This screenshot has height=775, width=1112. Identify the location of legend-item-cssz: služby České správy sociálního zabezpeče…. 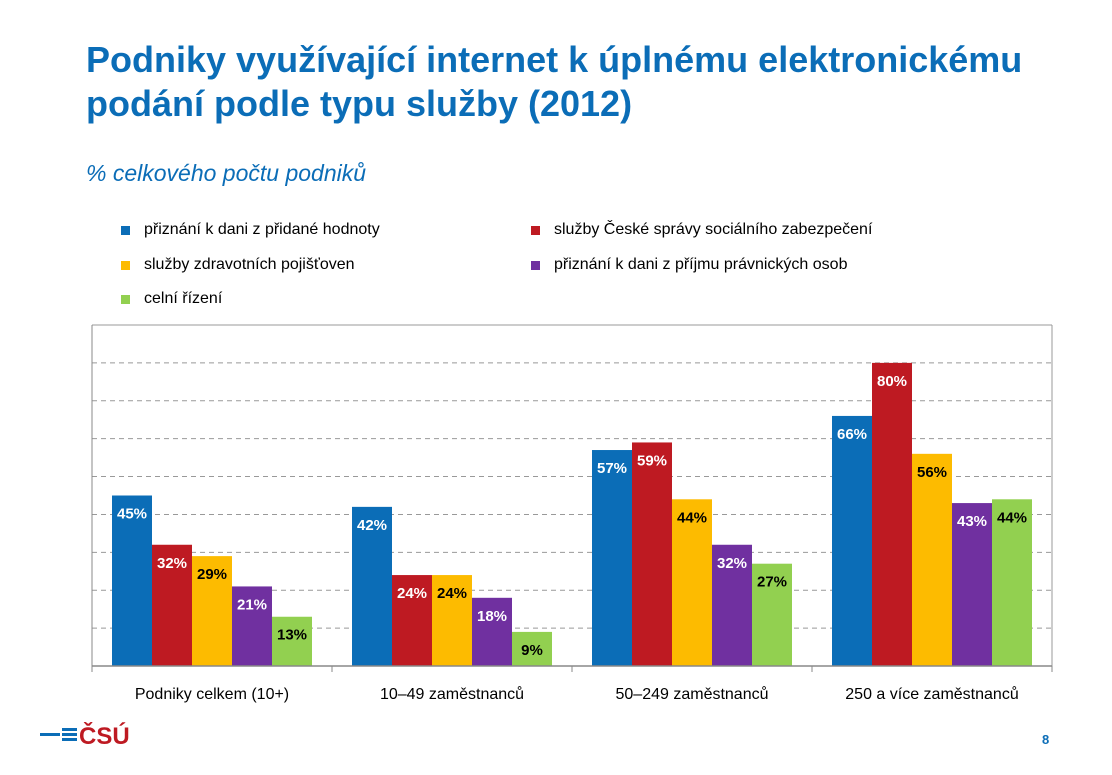
(701, 230).